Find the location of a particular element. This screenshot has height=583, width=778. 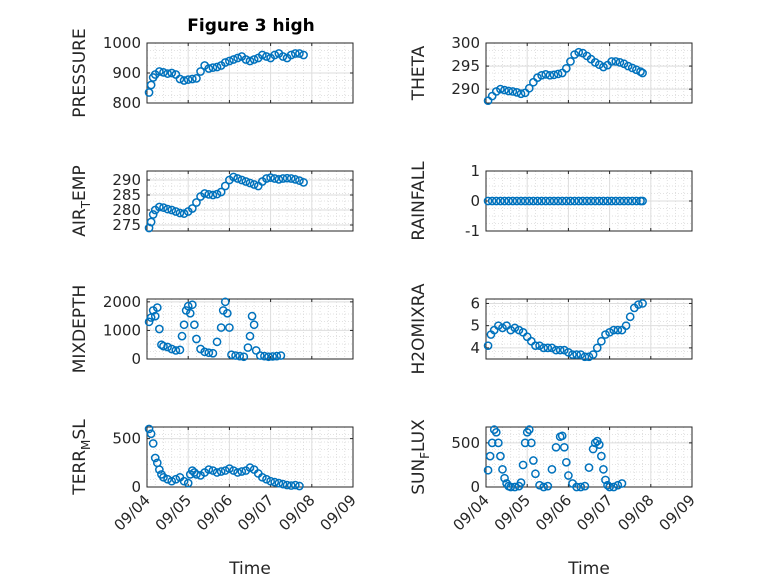

subplot-theta: 290 295 300 THETA is located at coordinates (551, 70).